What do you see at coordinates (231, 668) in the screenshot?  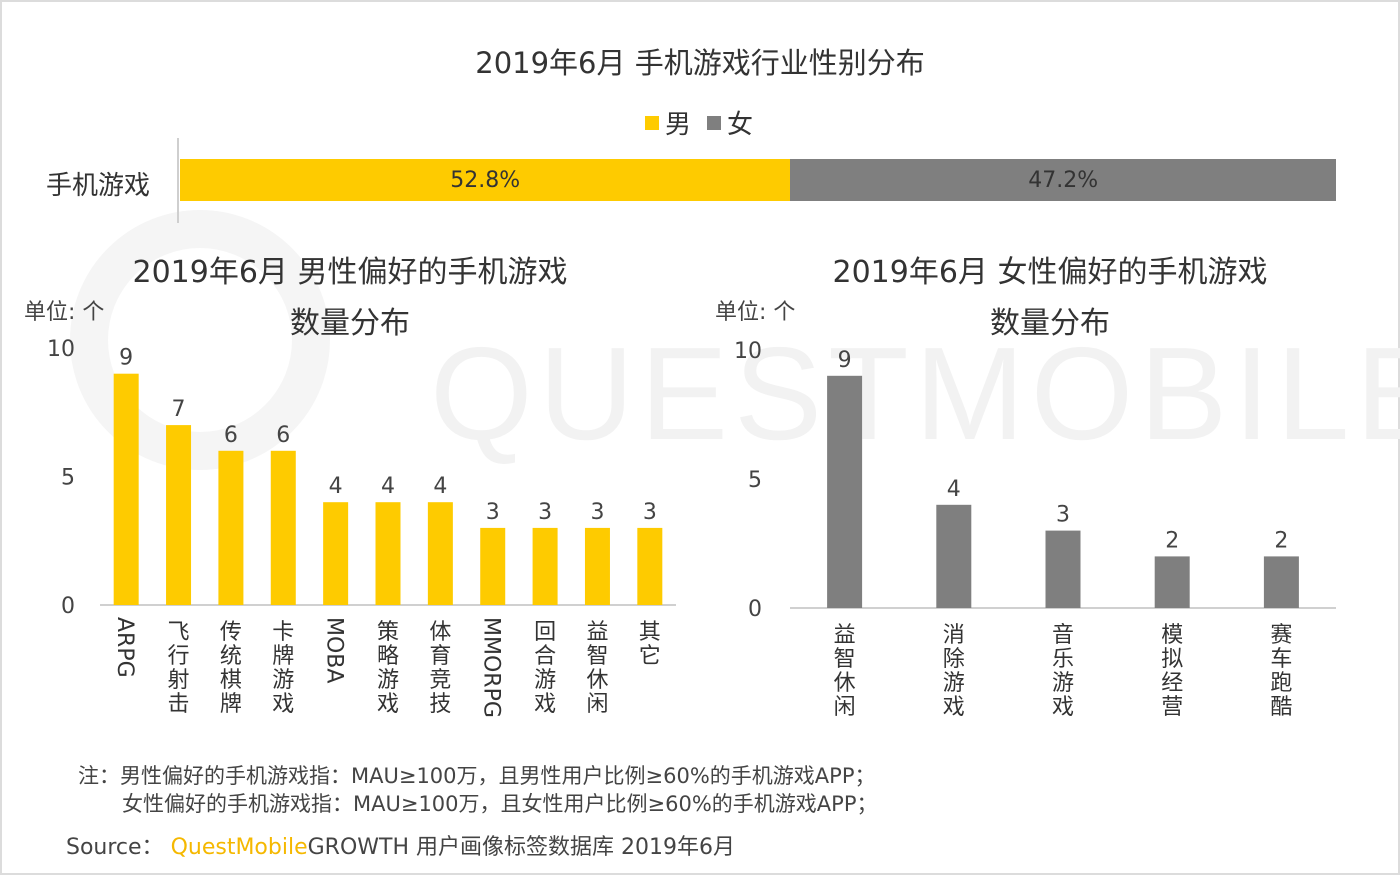 I see `category-label: 传统棋牌` at bounding box center [231, 668].